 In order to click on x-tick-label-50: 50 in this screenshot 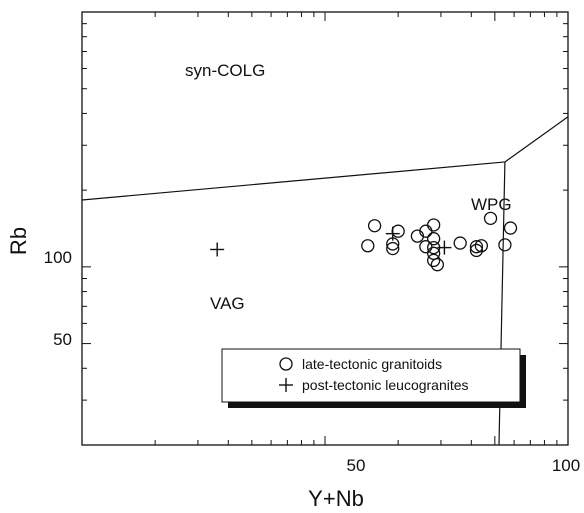, I will do `click(356, 465)`.